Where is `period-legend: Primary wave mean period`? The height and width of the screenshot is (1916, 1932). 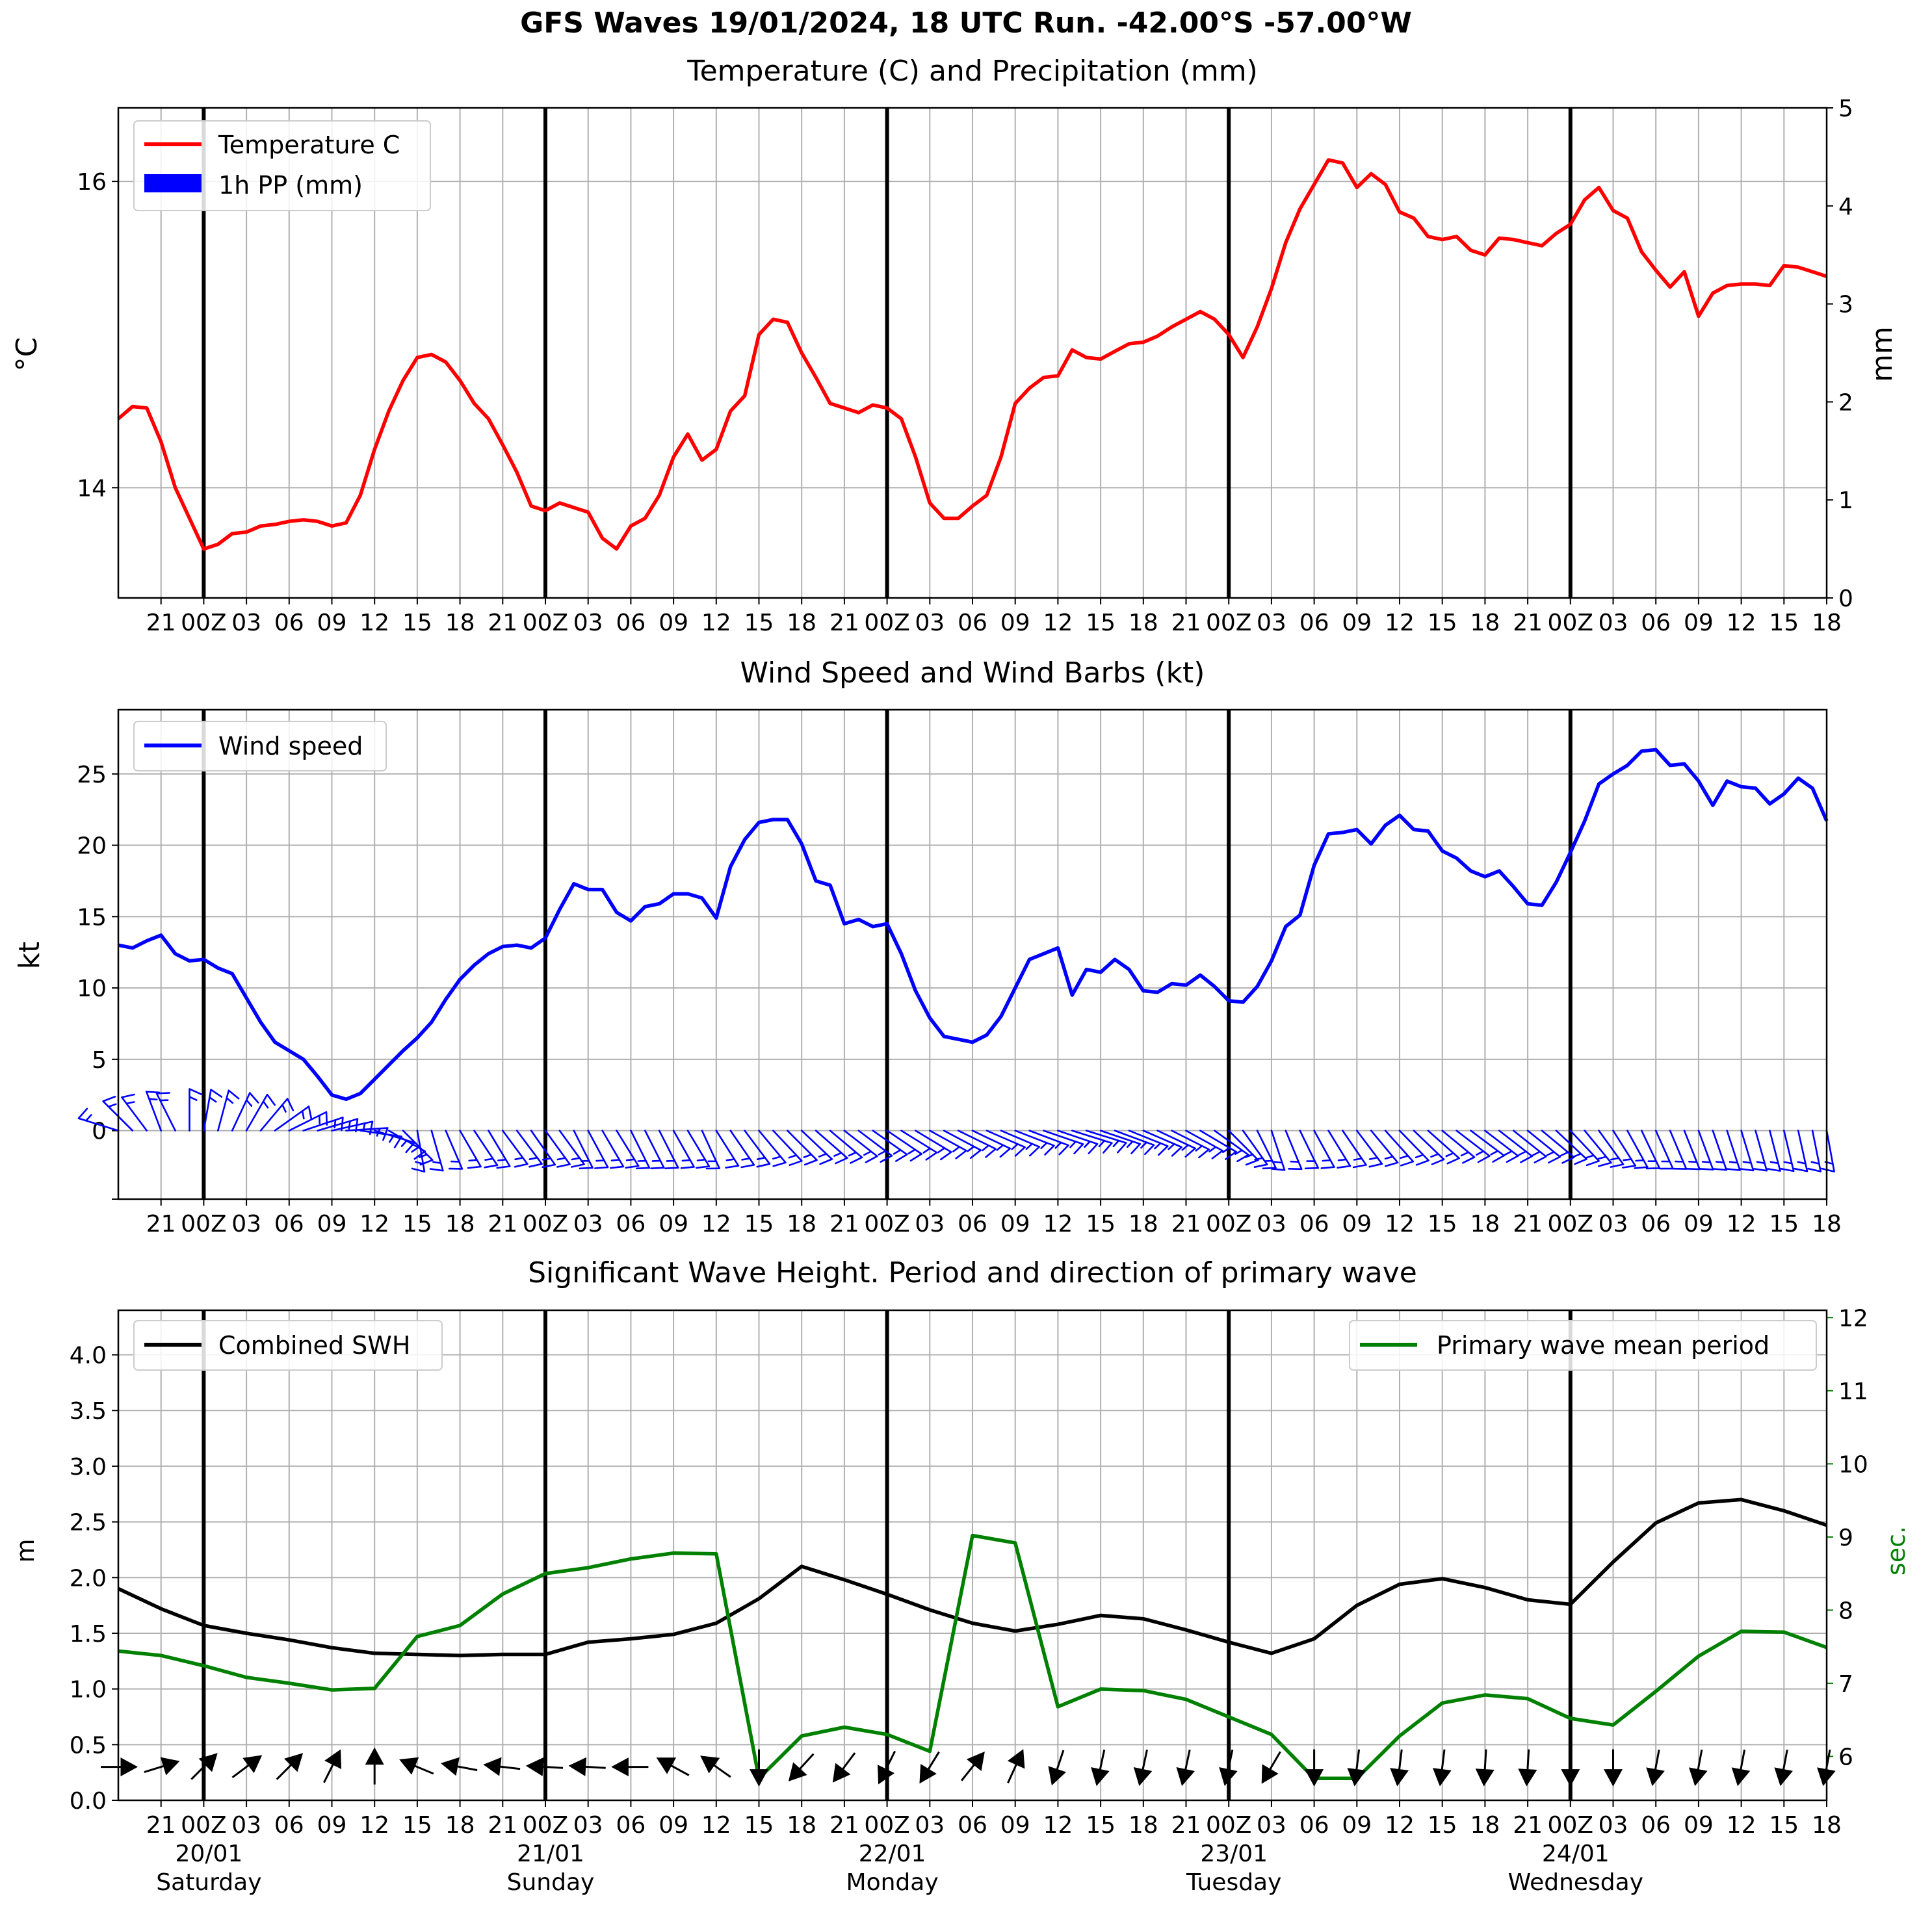
period-legend: Primary wave mean period is located at coordinates (1583, 1345).